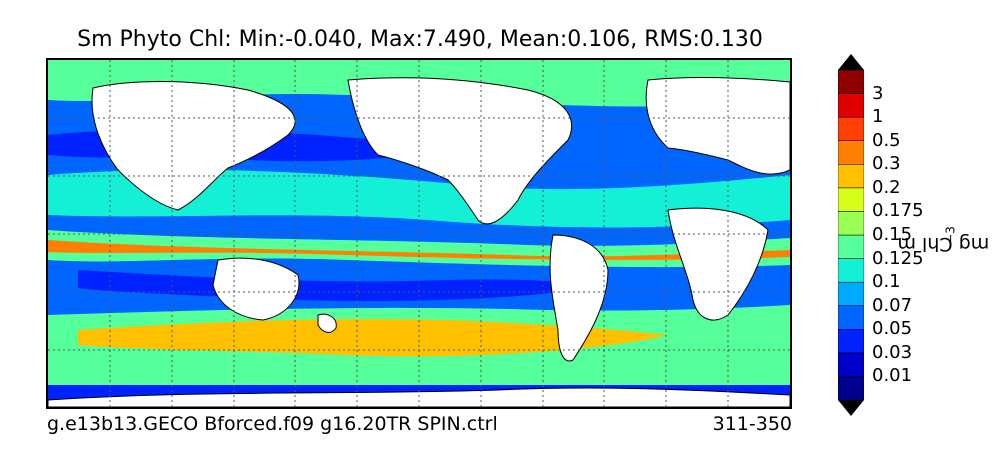  What do you see at coordinates (878, 117) in the screenshot?
I see `colorbar-tick-label: 1` at bounding box center [878, 117].